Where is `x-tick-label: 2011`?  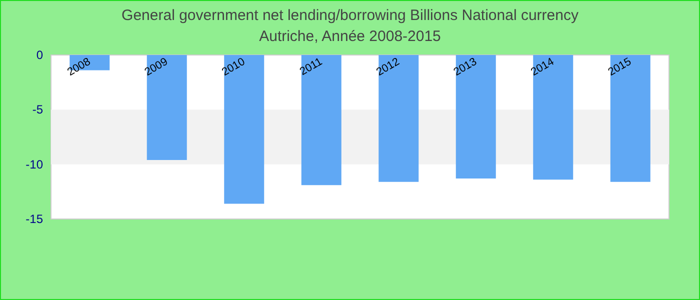 x-tick-label: 2011 is located at coordinates (311, 67).